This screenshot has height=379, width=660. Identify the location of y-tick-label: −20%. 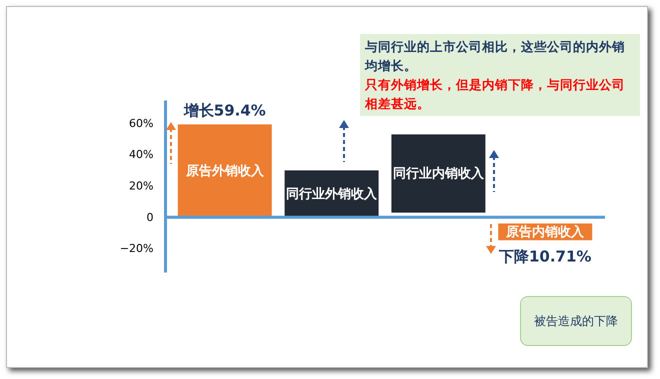
(137, 249).